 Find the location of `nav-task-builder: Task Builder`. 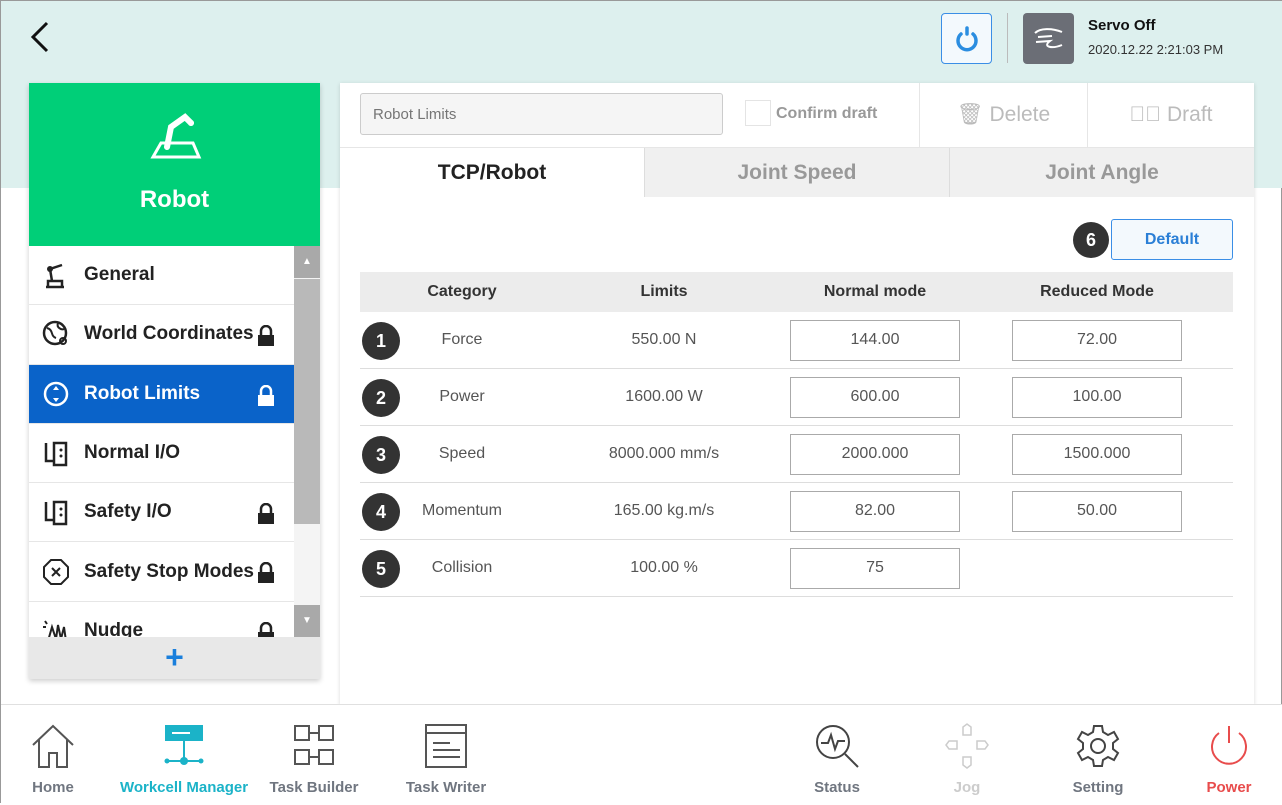

nav-task-builder: Task Builder is located at coordinates (314, 755).